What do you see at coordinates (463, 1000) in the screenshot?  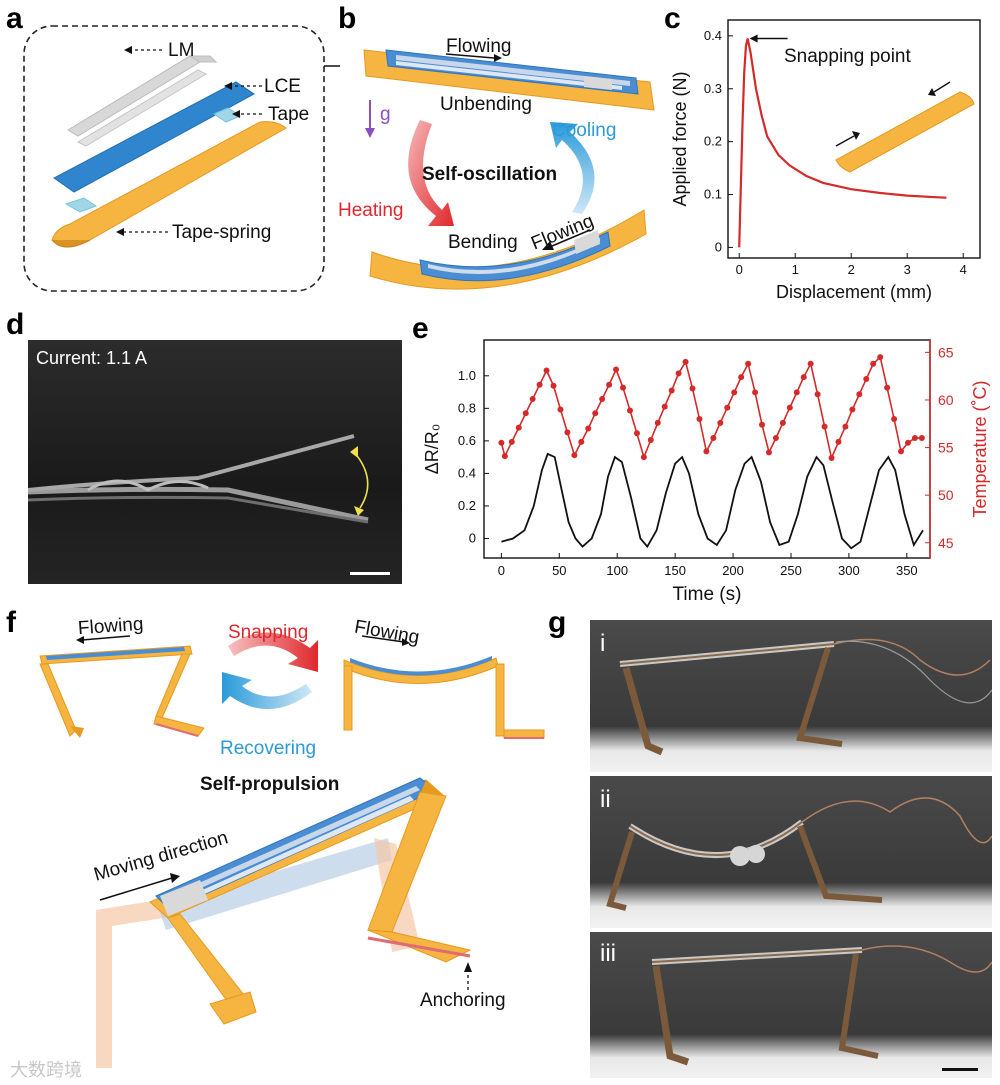 I see `label-anchoring: Anchoring` at bounding box center [463, 1000].